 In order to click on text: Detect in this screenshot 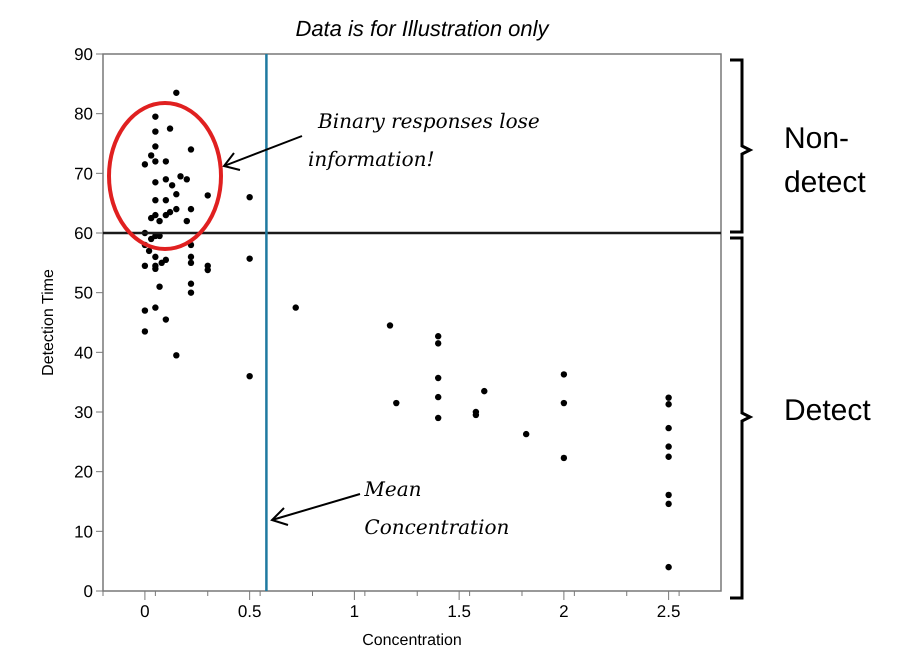, I will do `click(828, 410)`.